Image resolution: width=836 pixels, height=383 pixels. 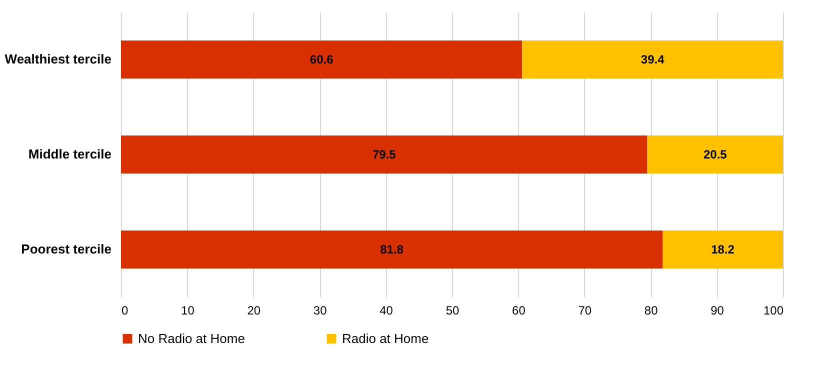 I want to click on x-tick-label: 30, so click(x=320, y=311).